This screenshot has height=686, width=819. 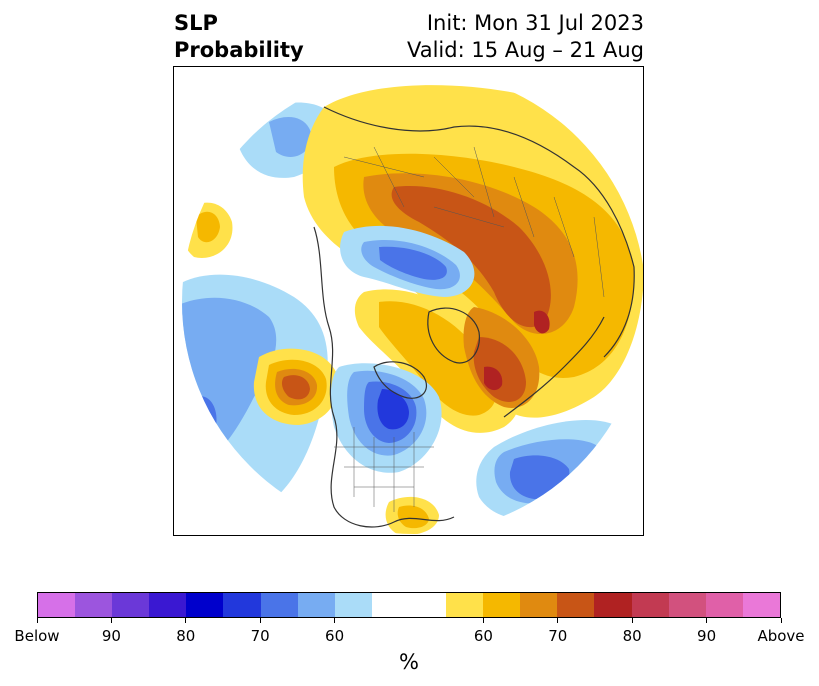 I want to click on border-lines-eurasia, so click(x=474, y=222).